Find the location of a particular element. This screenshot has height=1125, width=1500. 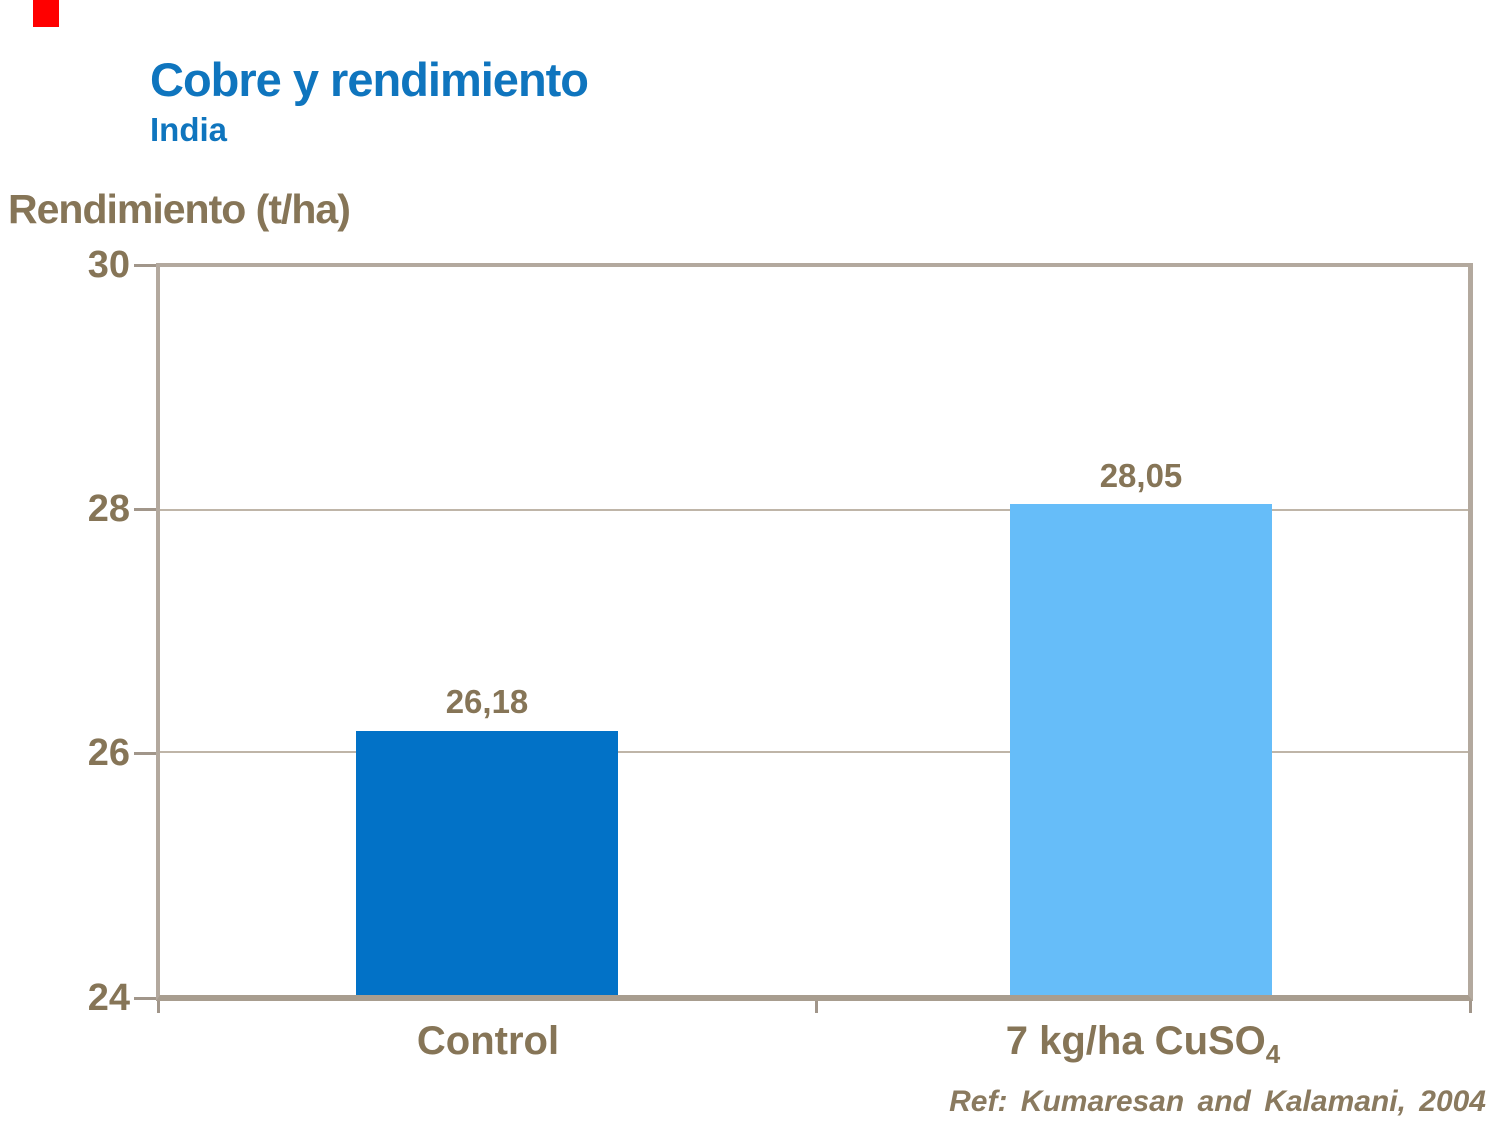

x-label-control: Control is located at coordinates (488, 1041).